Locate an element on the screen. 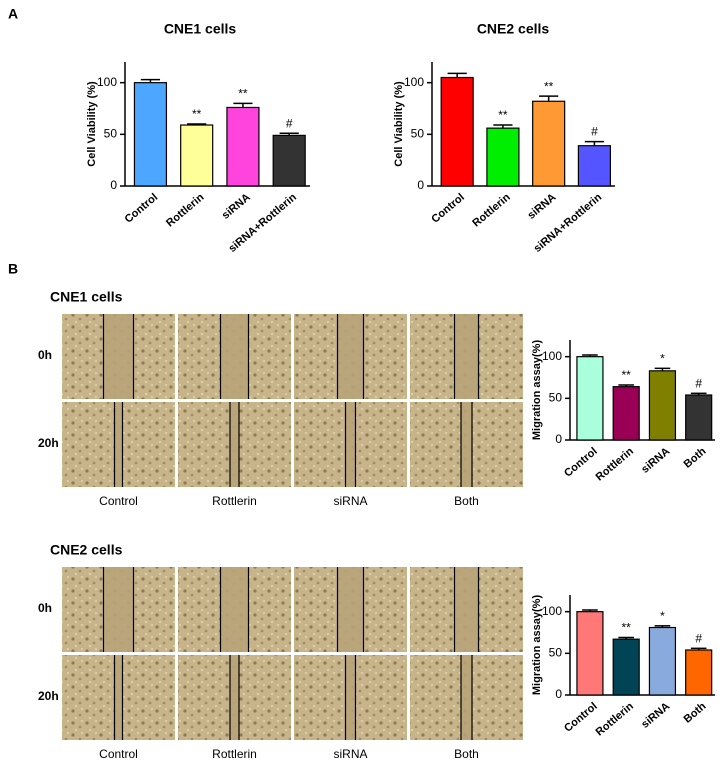 This screenshot has width=727, height=768. panel-label: A is located at coordinates (13, 14).